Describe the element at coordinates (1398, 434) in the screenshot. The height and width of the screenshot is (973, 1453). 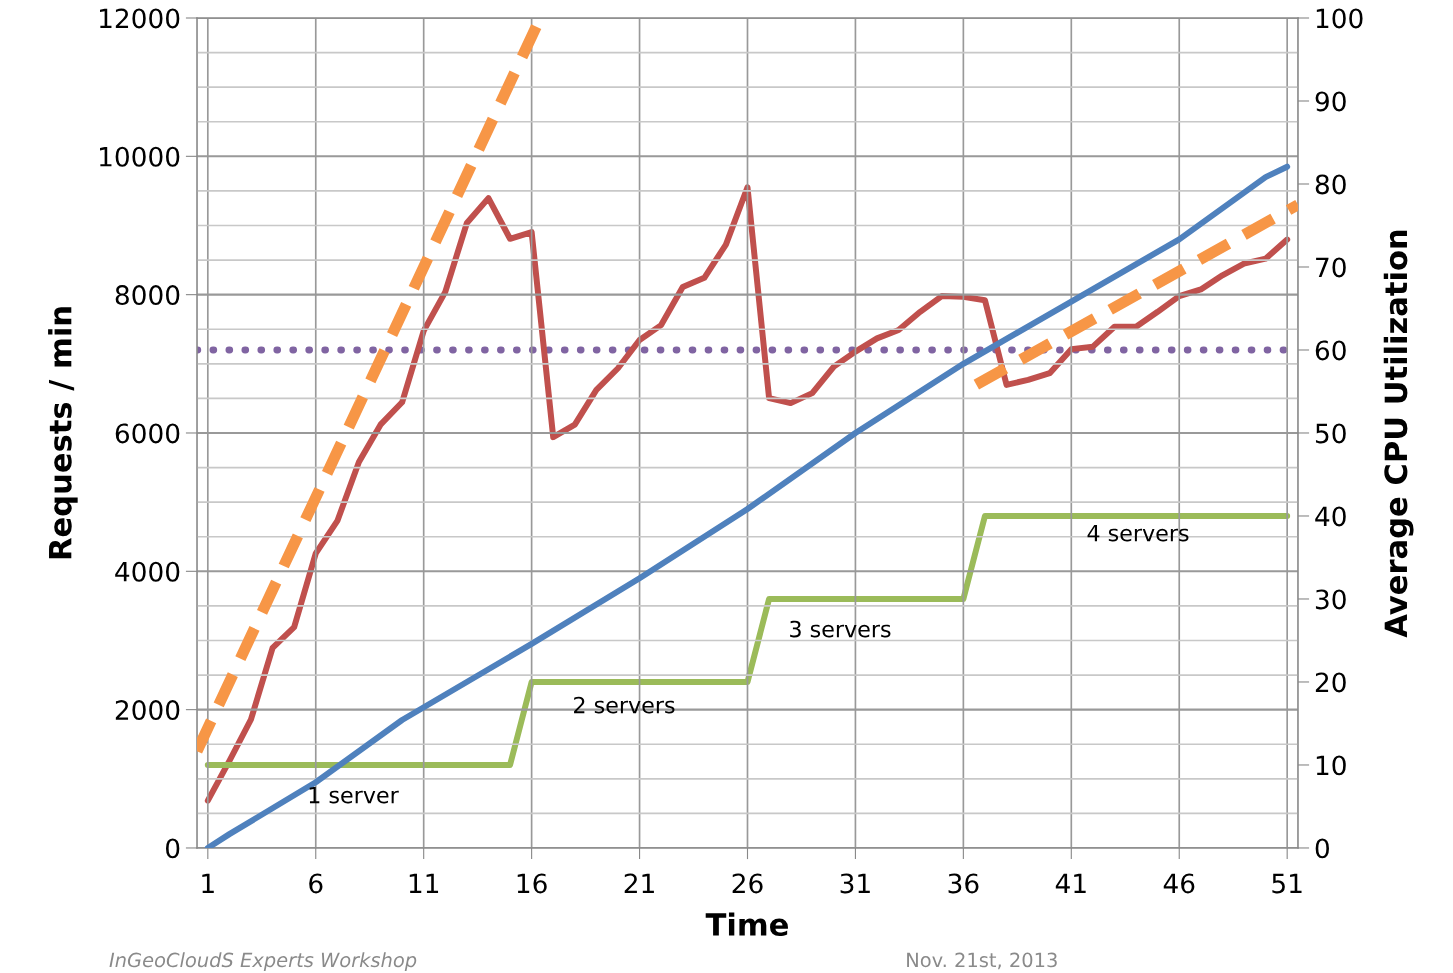
I see `y2-axis-title: Average CPU Utilization` at that location.